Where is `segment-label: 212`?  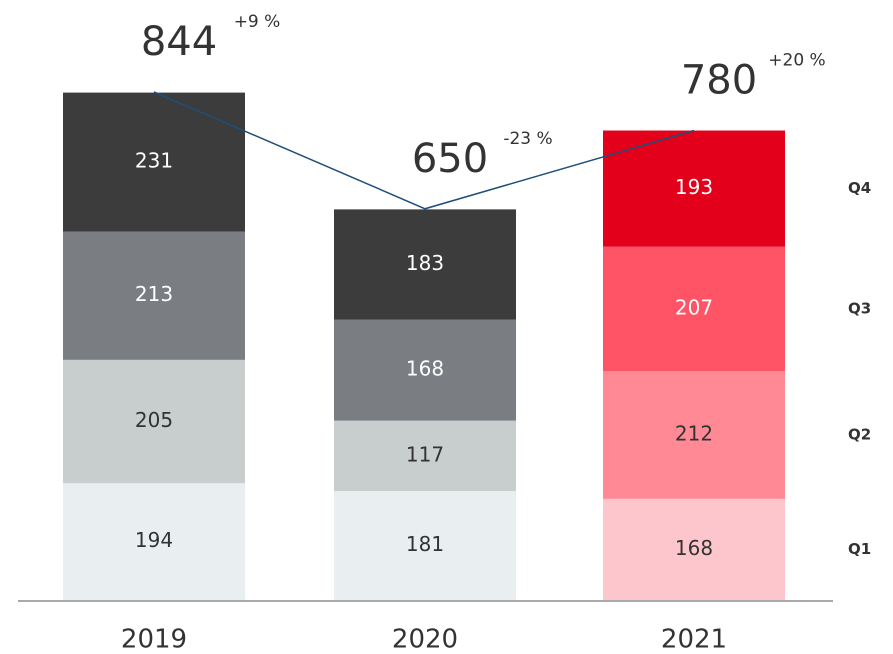 segment-label: 212 is located at coordinates (694, 434).